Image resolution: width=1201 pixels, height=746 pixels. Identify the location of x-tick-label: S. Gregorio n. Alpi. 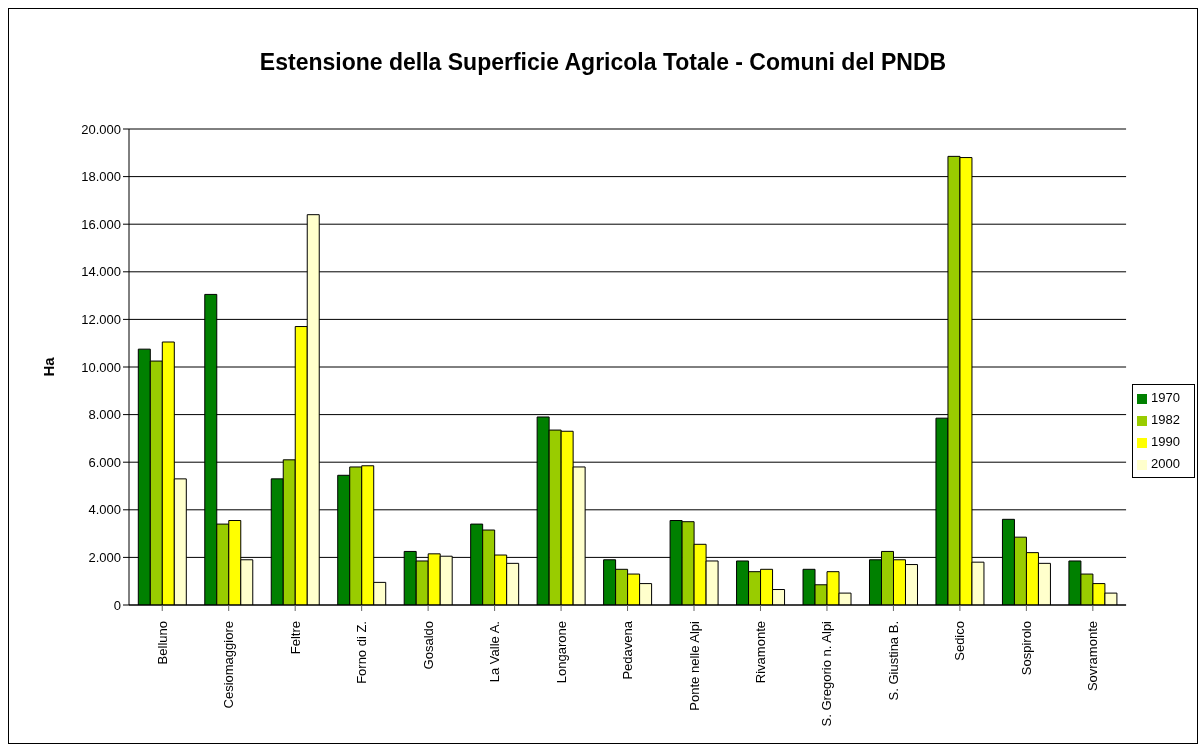
(827, 673).